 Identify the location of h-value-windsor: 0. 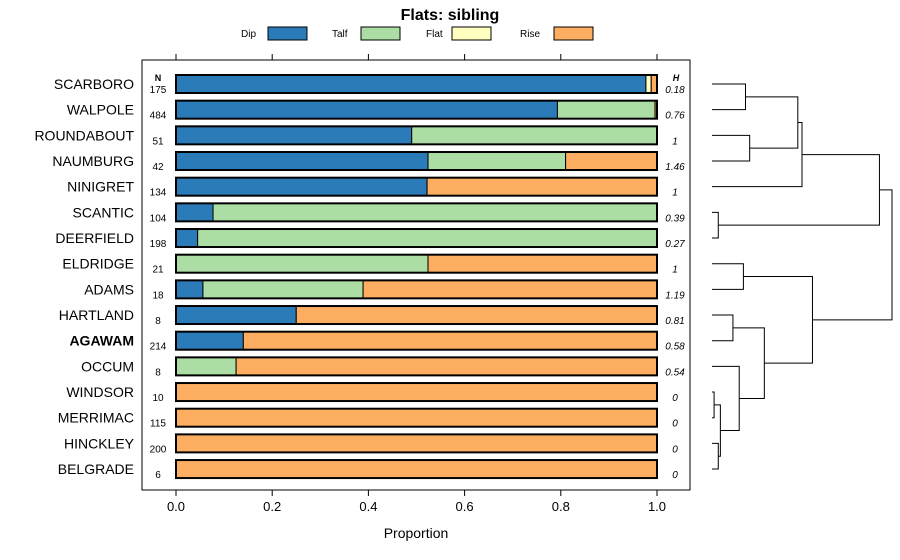
(675, 398).